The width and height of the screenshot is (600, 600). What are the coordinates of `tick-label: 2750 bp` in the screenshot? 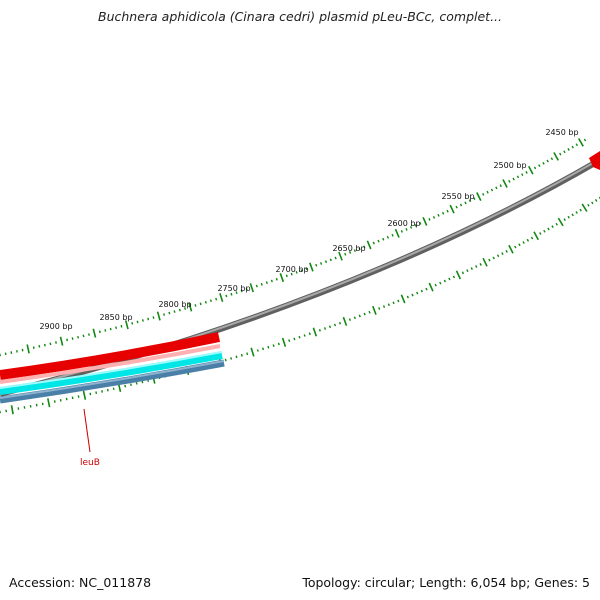 It's located at (233, 288).